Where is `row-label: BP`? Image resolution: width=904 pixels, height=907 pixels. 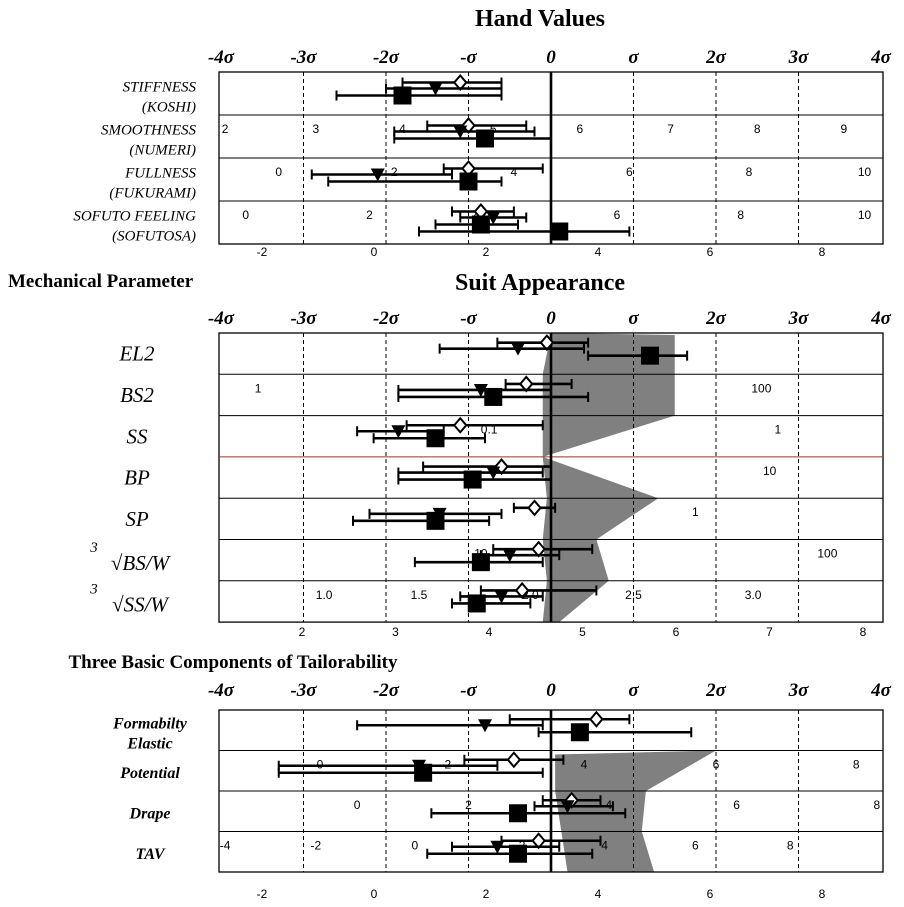
row-label: BP is located at coordinates (137, 478).